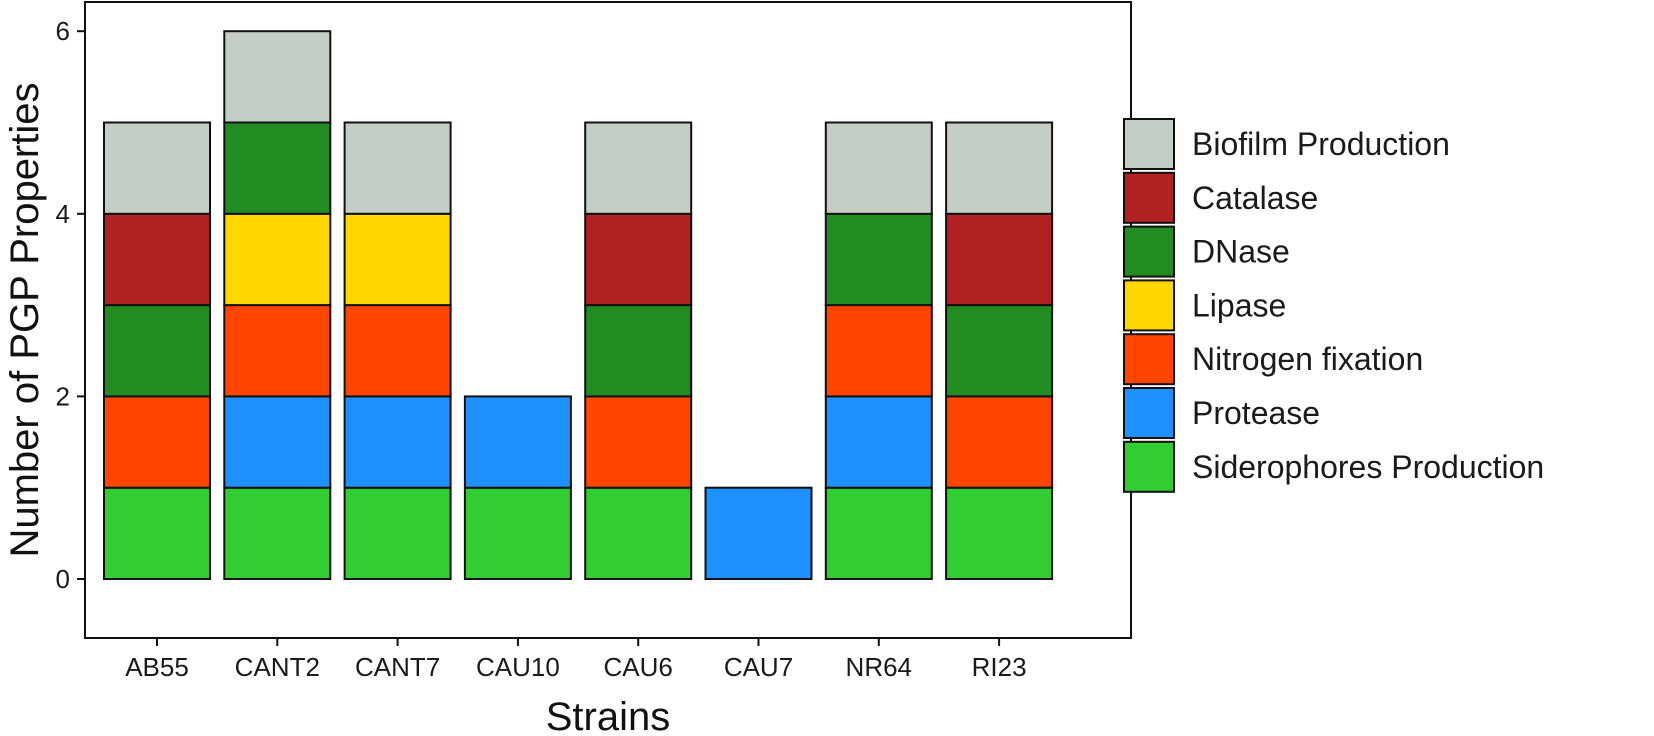 This screenshot has height=736, width=1654. Describe the element at coordinates (999, 667) in the screenshot. I see `x-tick-label: RI23` at that location.